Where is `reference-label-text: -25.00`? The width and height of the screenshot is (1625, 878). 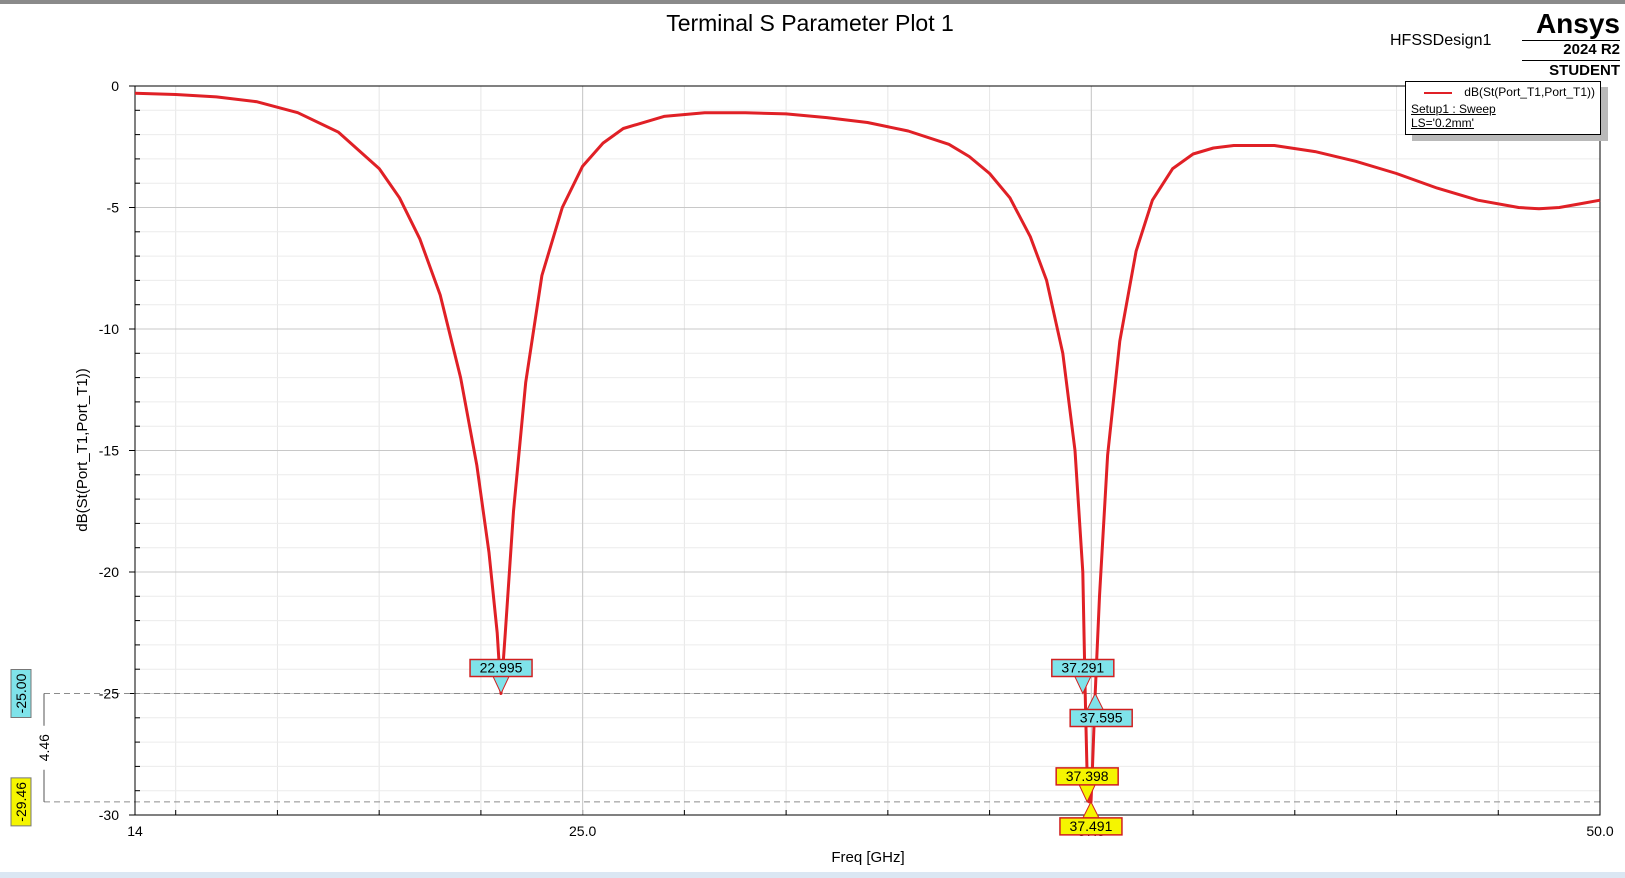 reference-label-text: -25.00 is located at coordinates (21, 693).